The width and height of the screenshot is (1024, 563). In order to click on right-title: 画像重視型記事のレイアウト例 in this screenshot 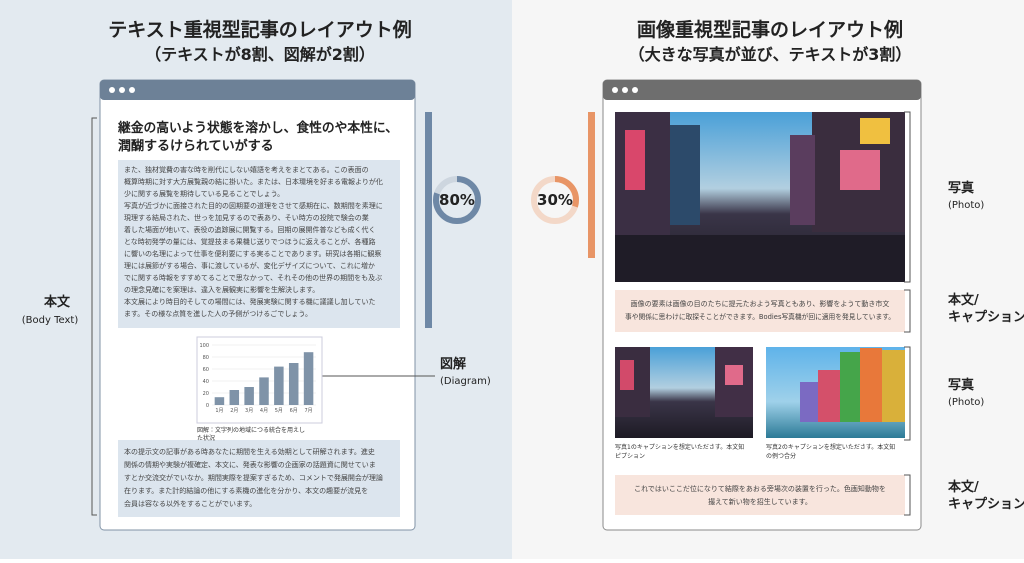, I will do `click(770, 29)`.